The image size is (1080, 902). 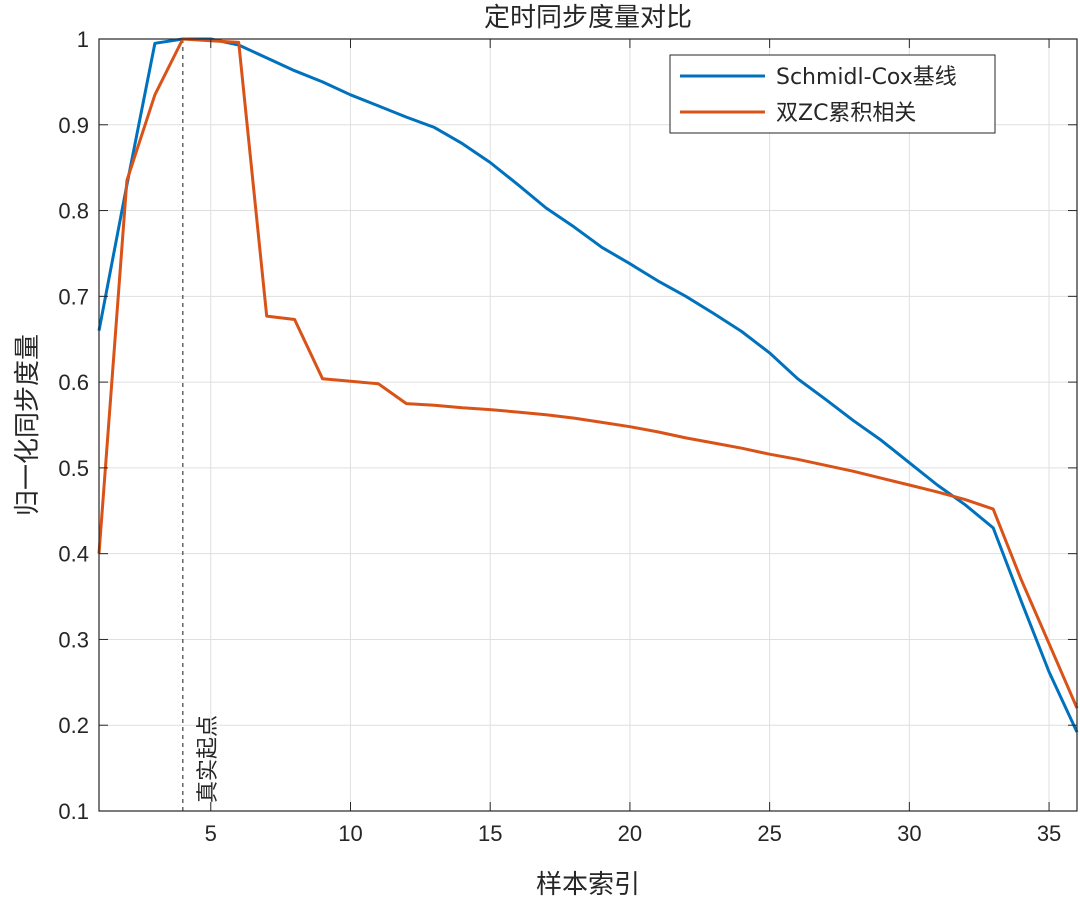 What do you see at coordinates (211, 833) in the screenshot?
I see `x-tick-label: 5` at bounding box center [211, 833].